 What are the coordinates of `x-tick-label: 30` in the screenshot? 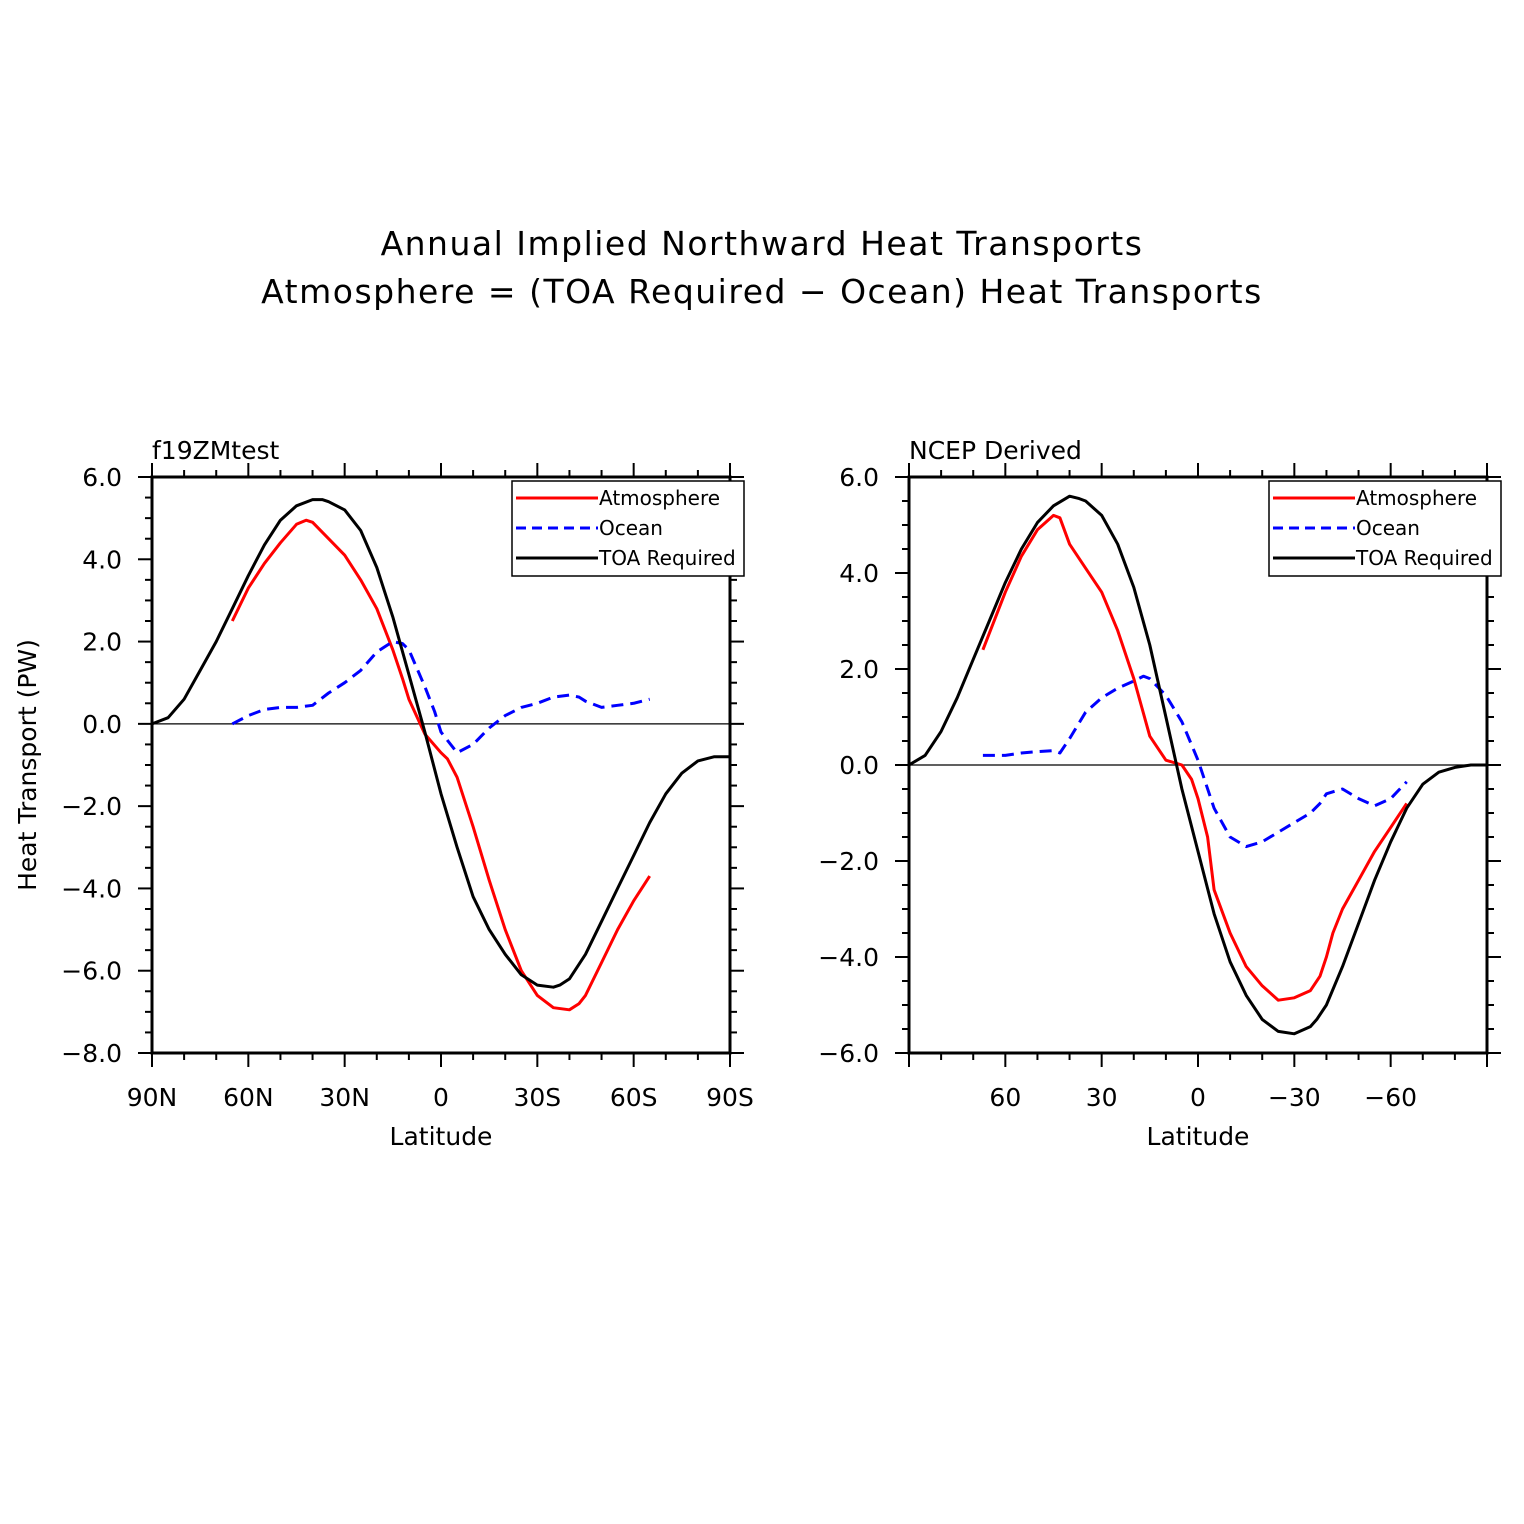 It's located at (1102, 1097).